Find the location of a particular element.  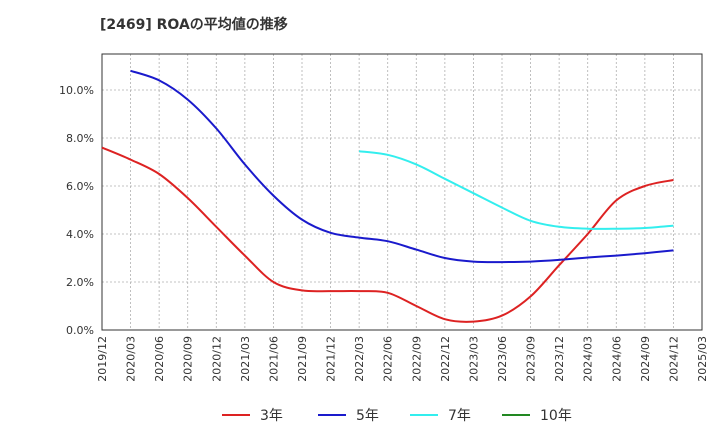

x-tick-label: 2021/09 is located at coordinates (302, 359).